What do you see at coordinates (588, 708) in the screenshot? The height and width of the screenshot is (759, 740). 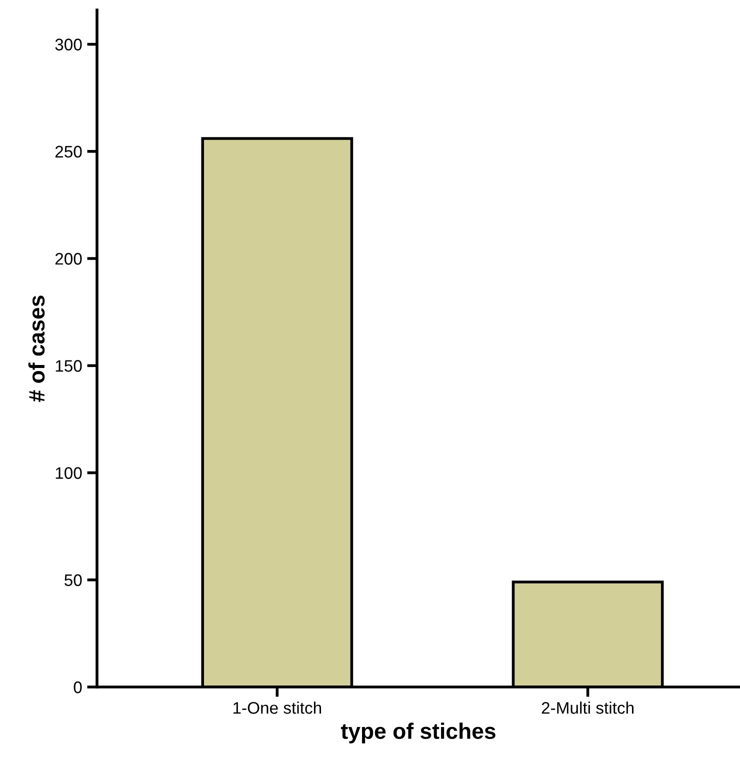 I see `x-tick-label: 2-Multi stitch` at bounding box center [588, 708].